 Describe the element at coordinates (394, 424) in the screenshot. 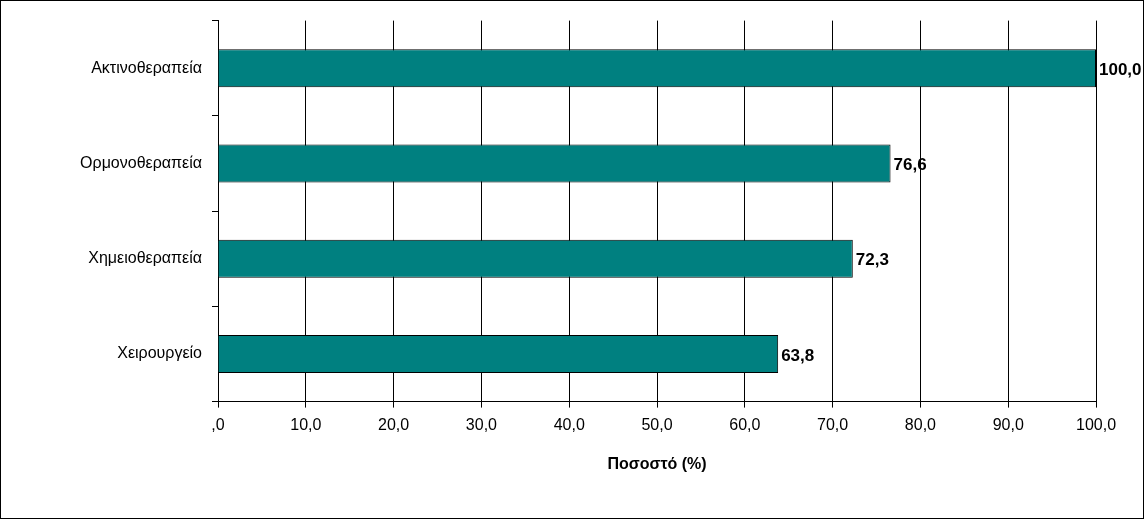

I see `x-tick-label: 20,0` at that location.